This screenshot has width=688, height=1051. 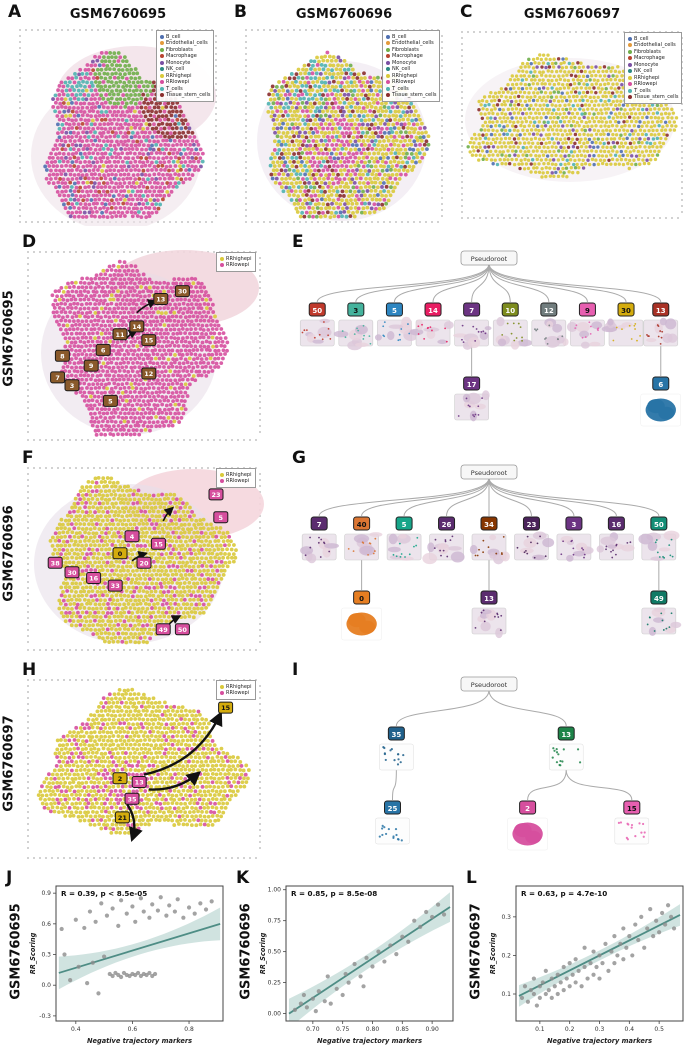 What do you see at coordinates (471, 878) in the screenshot?
I see `panel-letter-l: L` at bounding box center [471, 878].